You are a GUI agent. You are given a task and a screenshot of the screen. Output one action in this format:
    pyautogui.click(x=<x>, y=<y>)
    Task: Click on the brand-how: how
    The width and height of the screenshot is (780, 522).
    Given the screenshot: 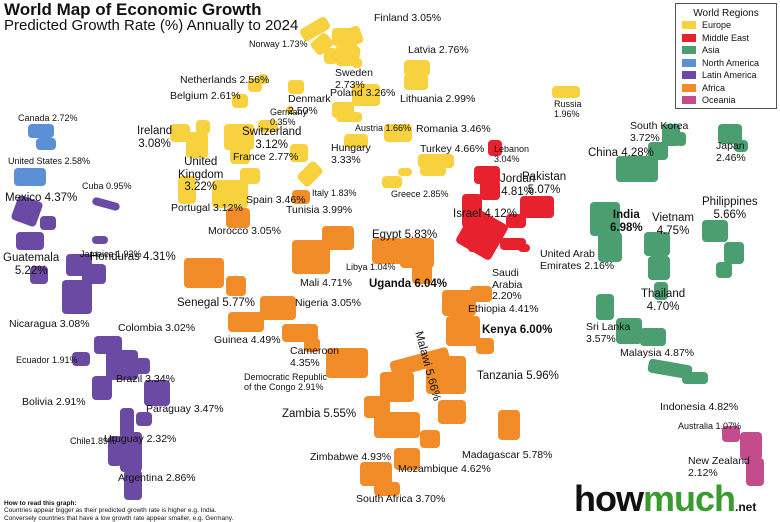 What is the action you would take?
    pyautogui.click(x=609, y=498)
    